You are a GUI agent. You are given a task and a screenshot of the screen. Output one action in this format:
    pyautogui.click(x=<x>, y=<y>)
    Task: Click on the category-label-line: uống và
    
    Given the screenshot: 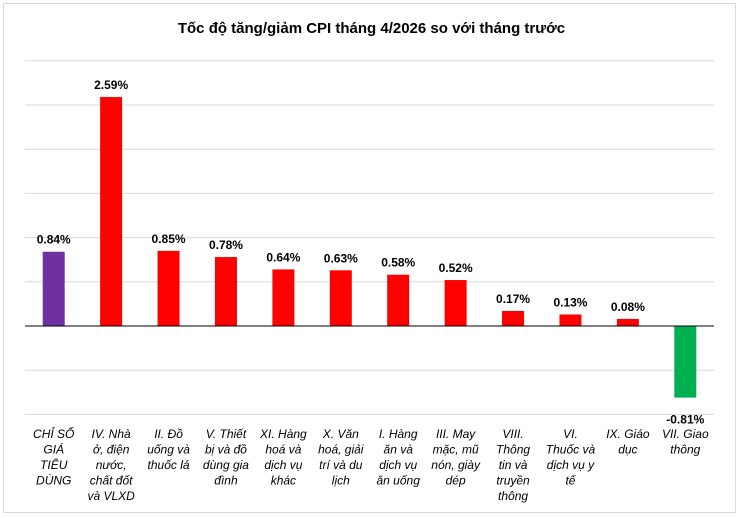 What is the action you would take?
    pyautogui.click(x=168, y=450)
    